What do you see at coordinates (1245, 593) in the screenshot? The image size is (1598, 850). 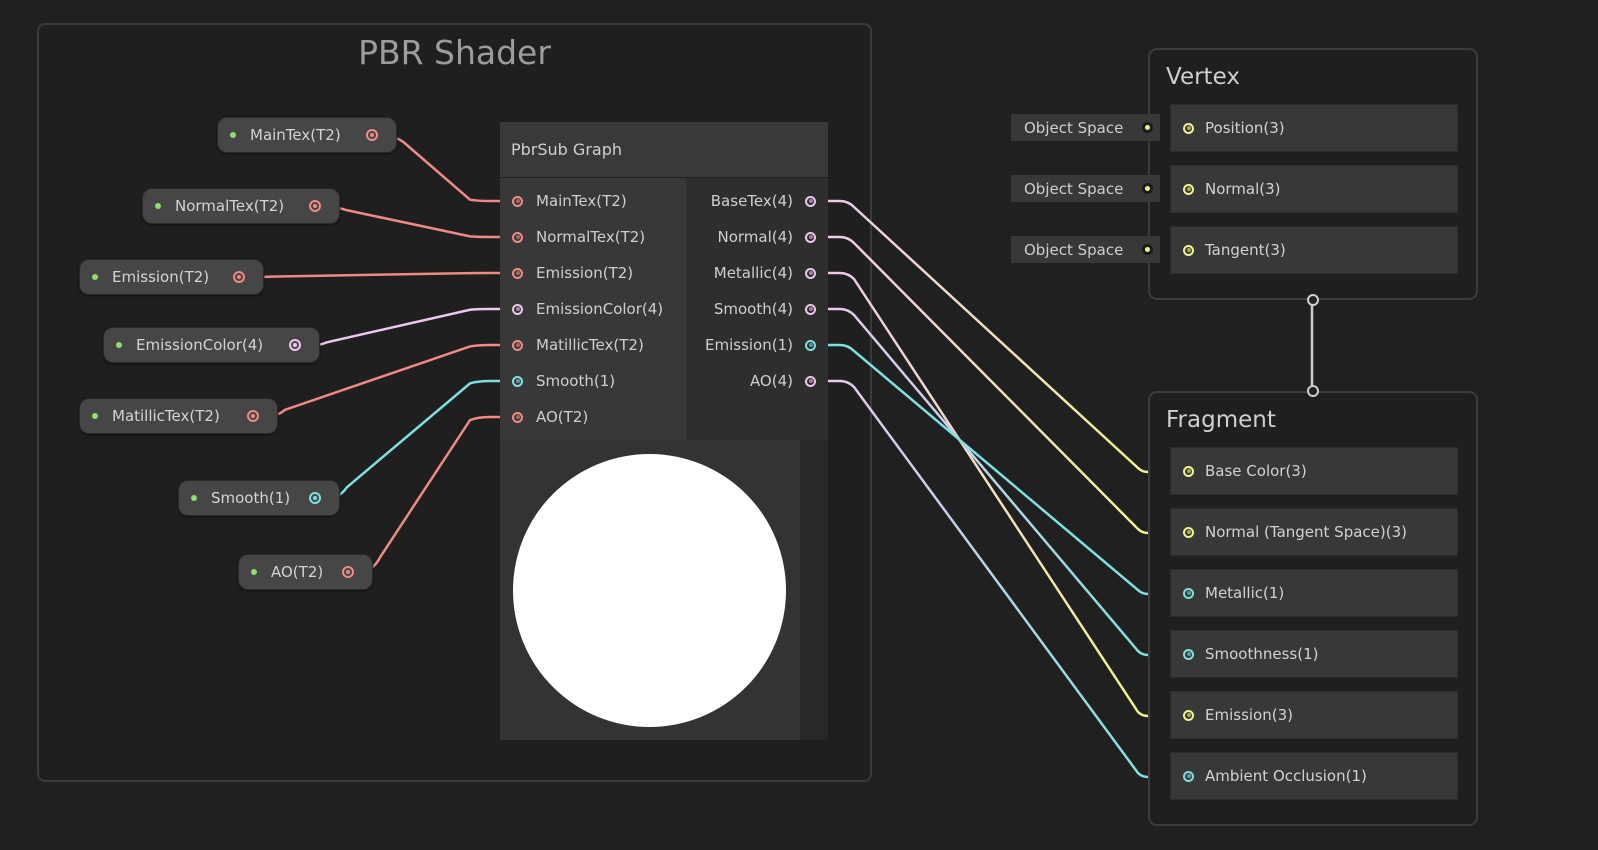 I see `slot-label: Metallic(1)` at bounding box center [1245, 593].